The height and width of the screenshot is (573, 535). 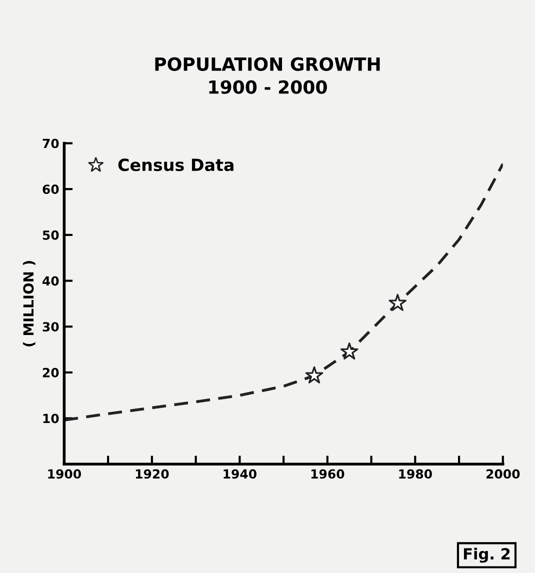 I want to click on x-tick-label: 1900, so click(x=64, y=474).